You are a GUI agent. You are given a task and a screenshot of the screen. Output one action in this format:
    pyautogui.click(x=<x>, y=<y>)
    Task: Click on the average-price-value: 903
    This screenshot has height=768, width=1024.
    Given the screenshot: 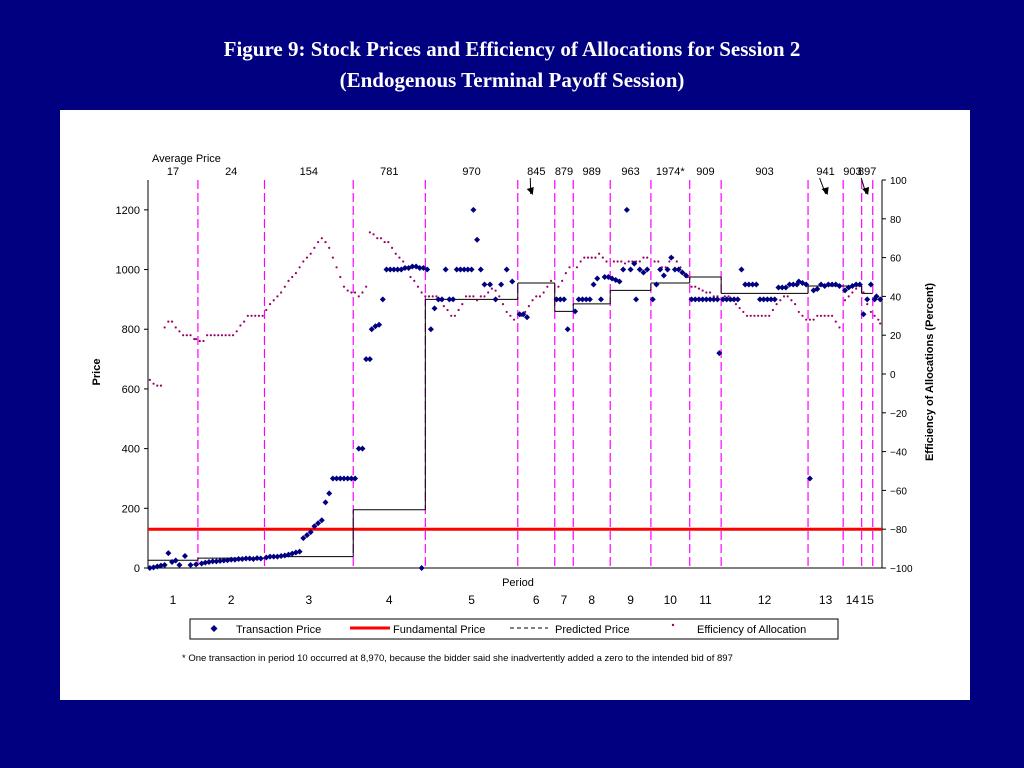 What is the action you would take?
    pyautogui.click(x=764, y=172)
    